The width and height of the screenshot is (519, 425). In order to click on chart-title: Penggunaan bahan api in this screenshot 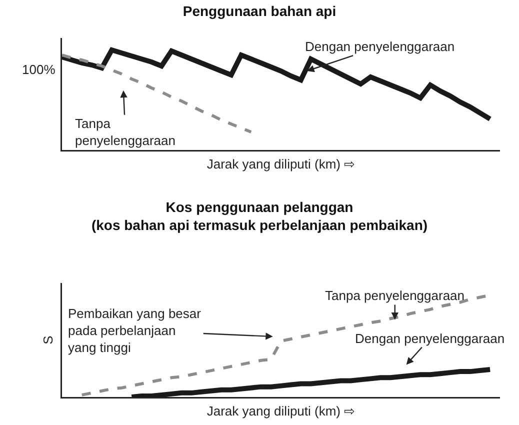, I will do `click(259, 10)`.